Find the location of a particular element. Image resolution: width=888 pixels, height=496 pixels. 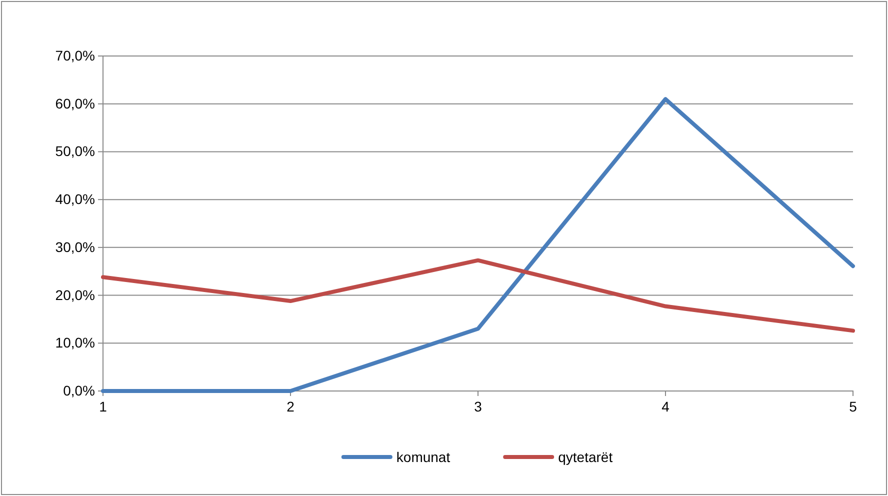

x-tick-label: 5 is located at coordinates (853, 406).